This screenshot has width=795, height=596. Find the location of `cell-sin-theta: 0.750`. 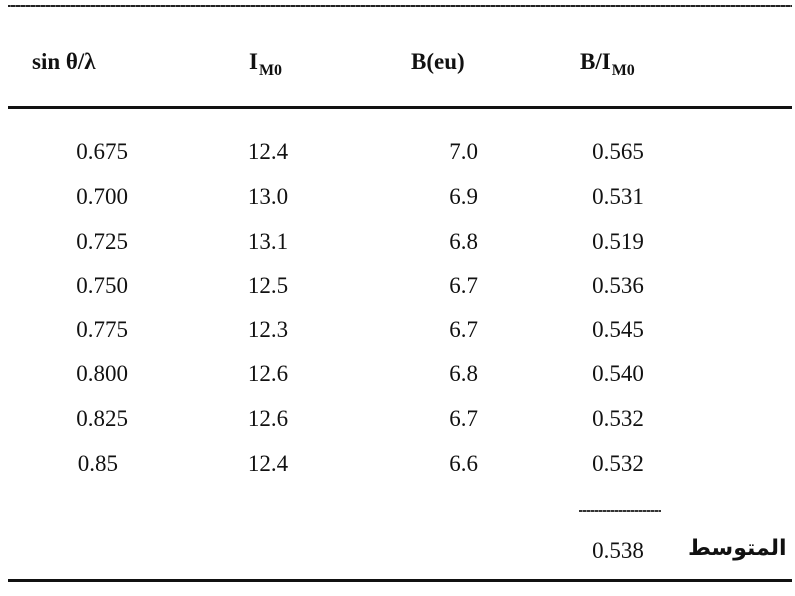

cell-sin-theta: 0.750 is located at coordinates (102, 285).